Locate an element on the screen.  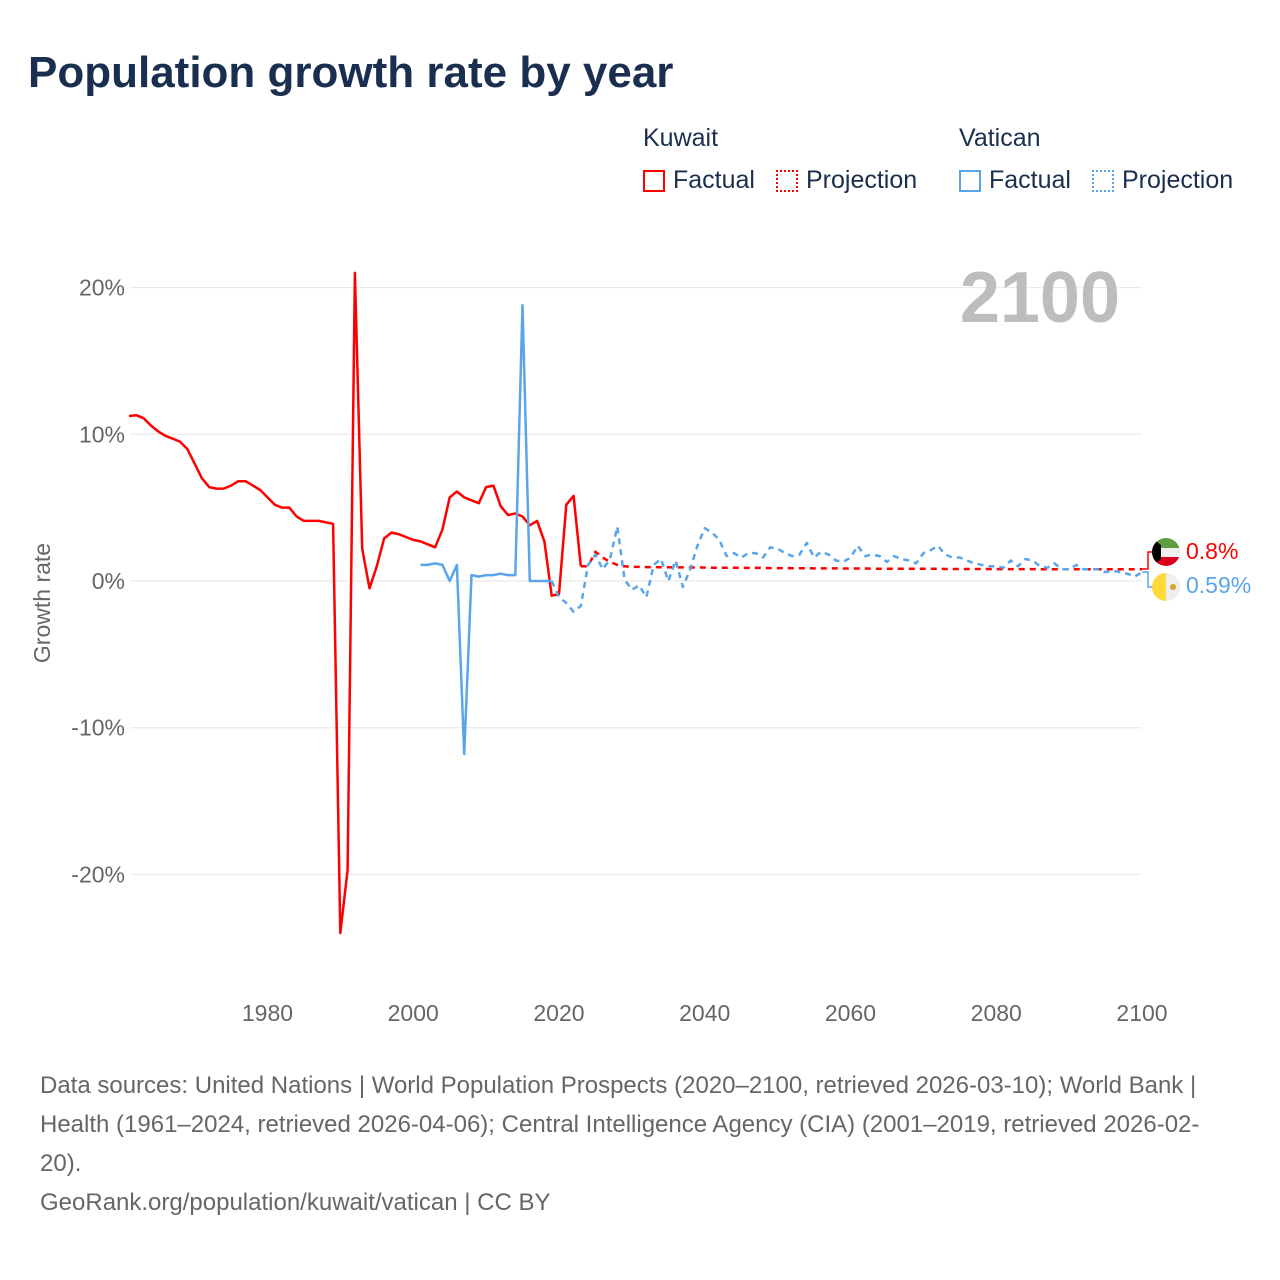
vatican-factual-line is located at coordinates (486, 529).